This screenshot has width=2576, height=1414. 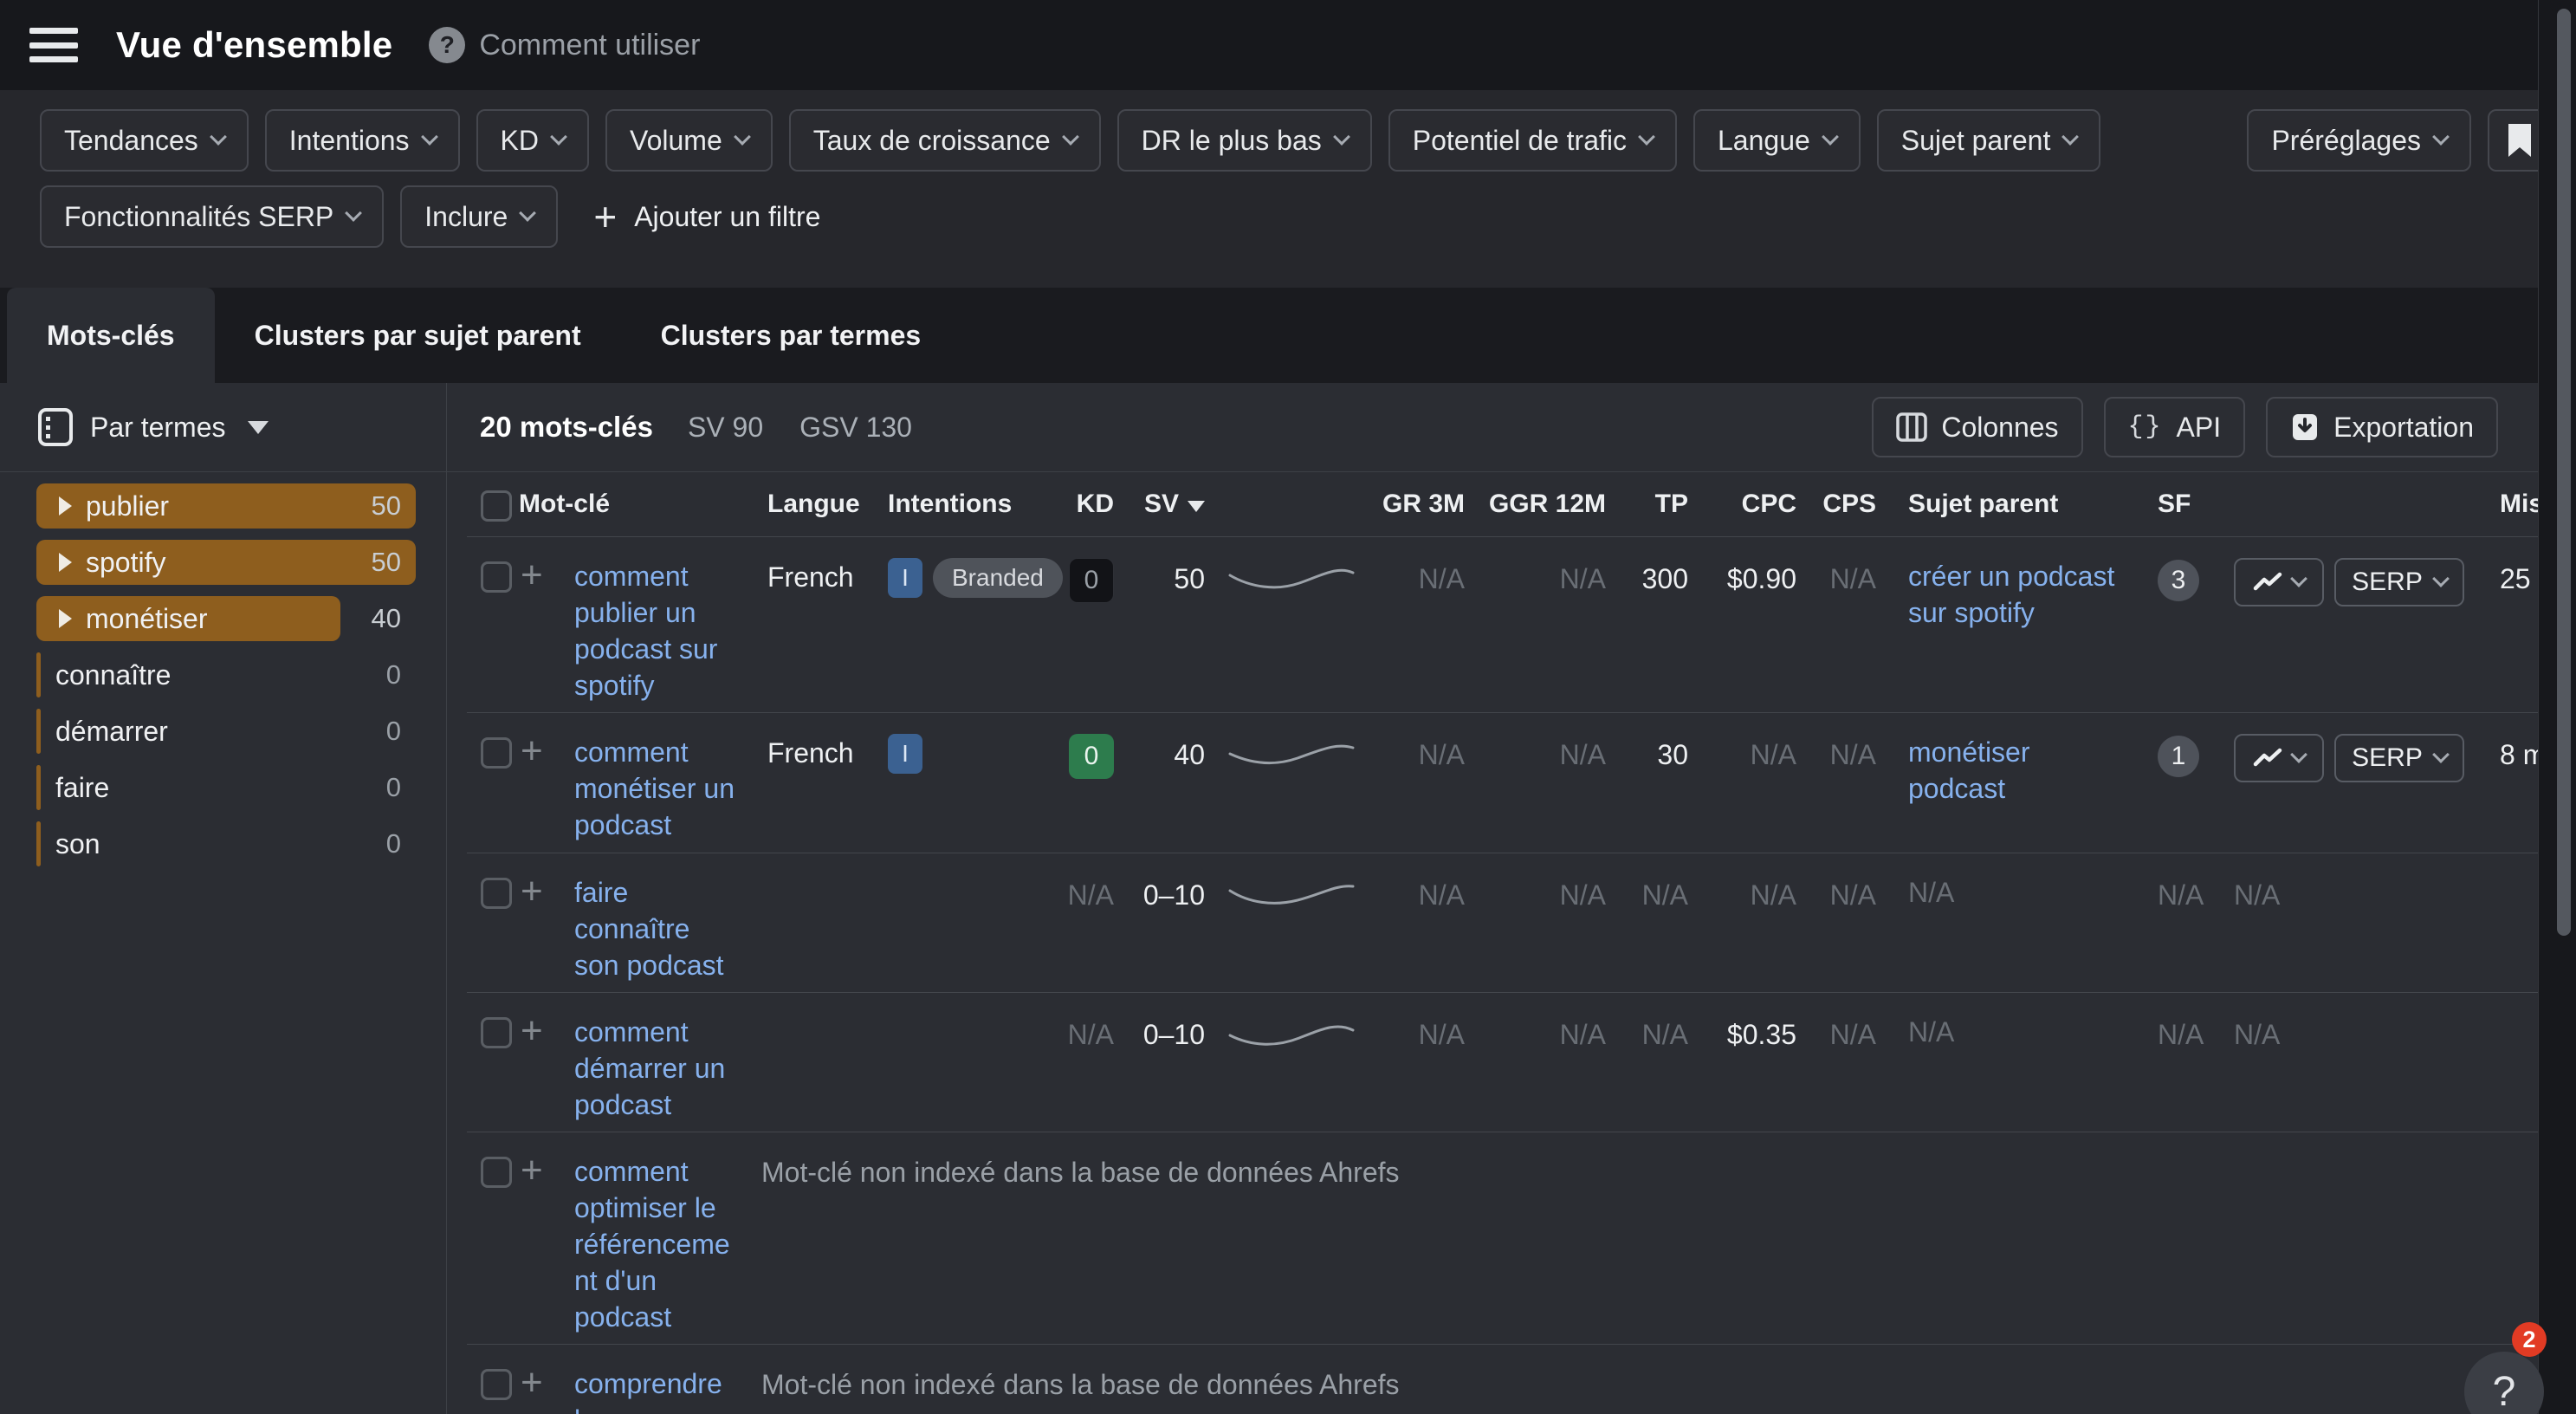 I want to click on keyword-link: comprendre les statistiques, so click(x=648, y=1391).